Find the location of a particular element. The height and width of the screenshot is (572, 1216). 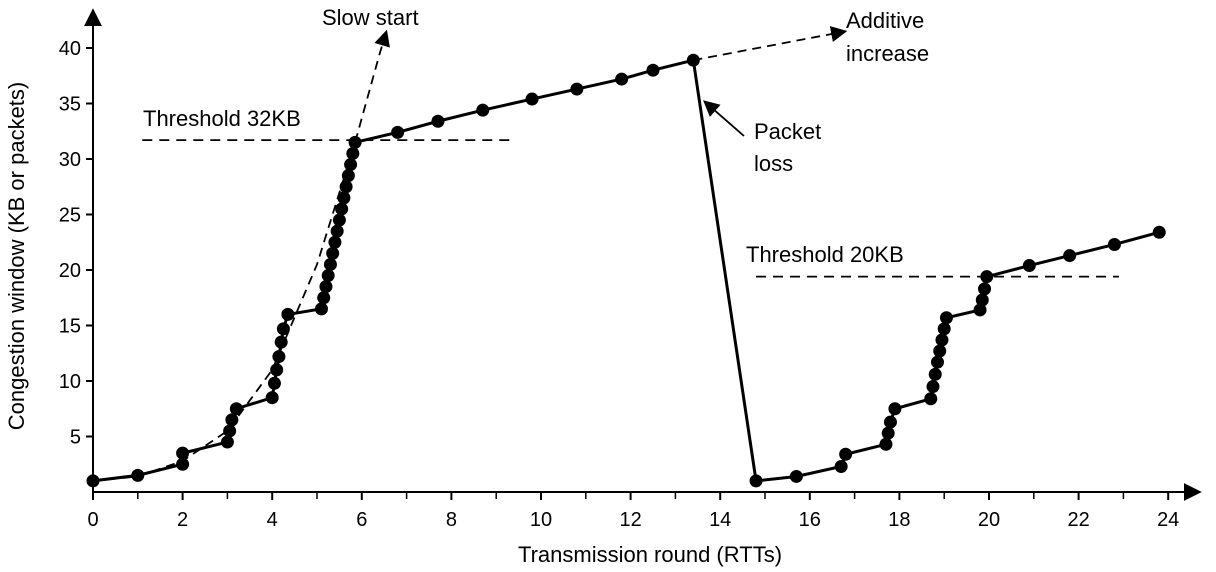

threshold-20-label: Threshold 20KB is located at coordinates (825, 254).